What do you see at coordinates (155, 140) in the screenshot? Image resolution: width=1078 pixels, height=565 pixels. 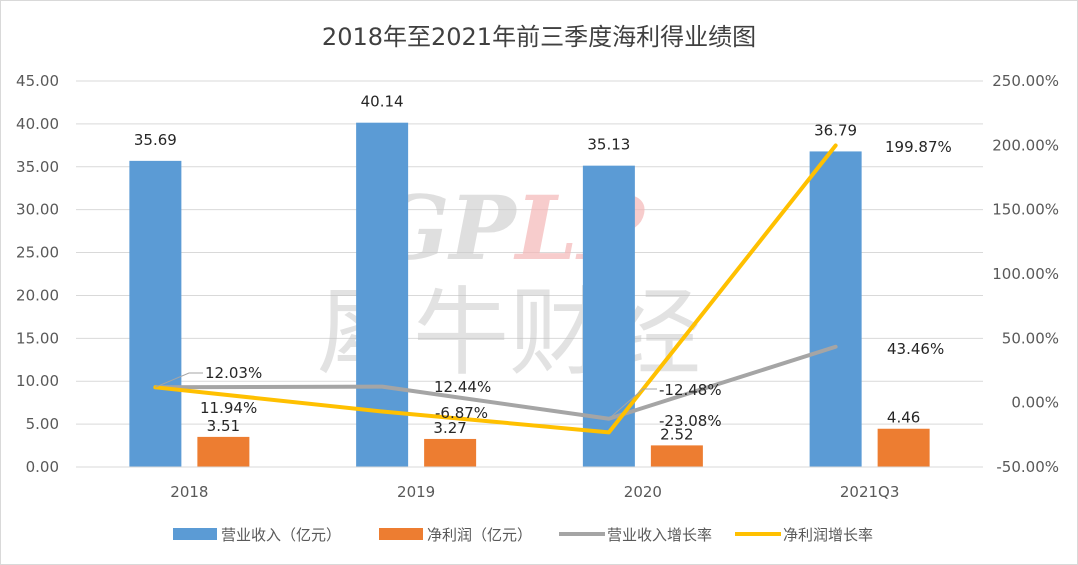 I see `data-label-revenue: 35.69` at bounding box center [155, 140].